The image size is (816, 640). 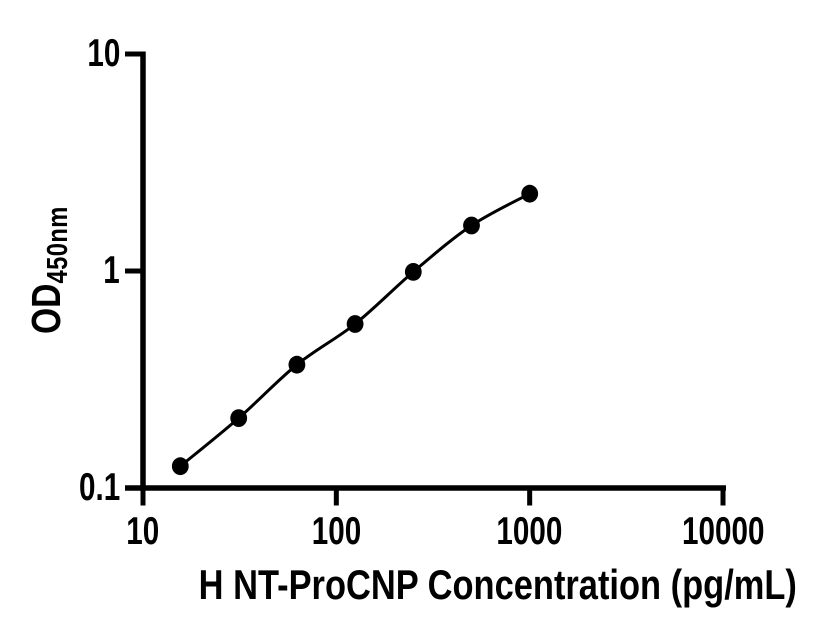 What do you see at coordinates (46, 308) in the screenshot?
I see `y-axis-title-main: OD` at bounding box center [46, 308].